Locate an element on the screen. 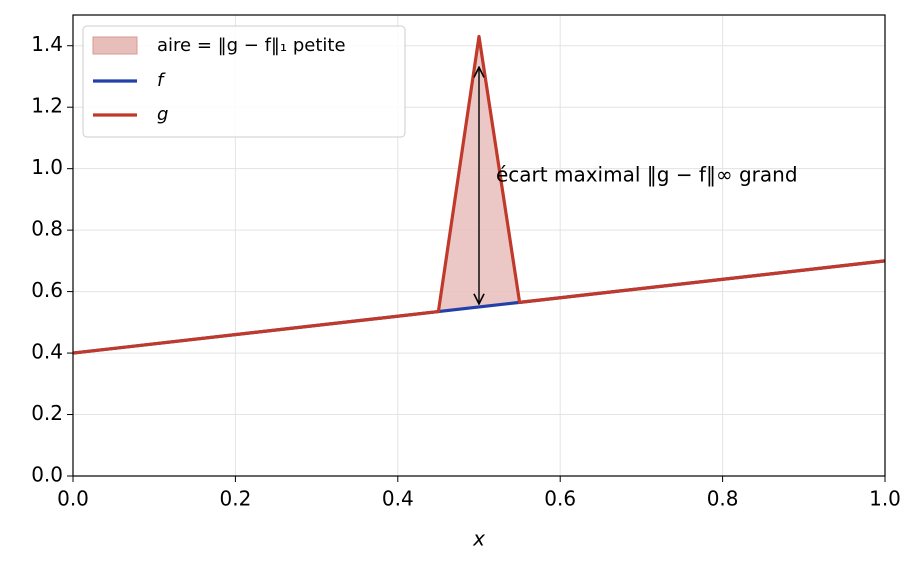 This screenshot has height=569, width=922. y-tick-label: 0.4 is located at coordinates (47, 352).